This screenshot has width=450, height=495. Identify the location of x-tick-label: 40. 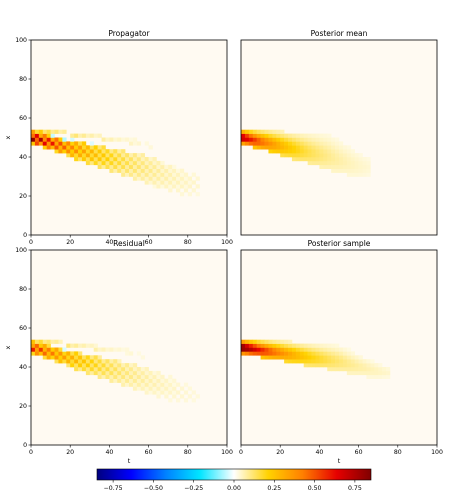
(109, 452).